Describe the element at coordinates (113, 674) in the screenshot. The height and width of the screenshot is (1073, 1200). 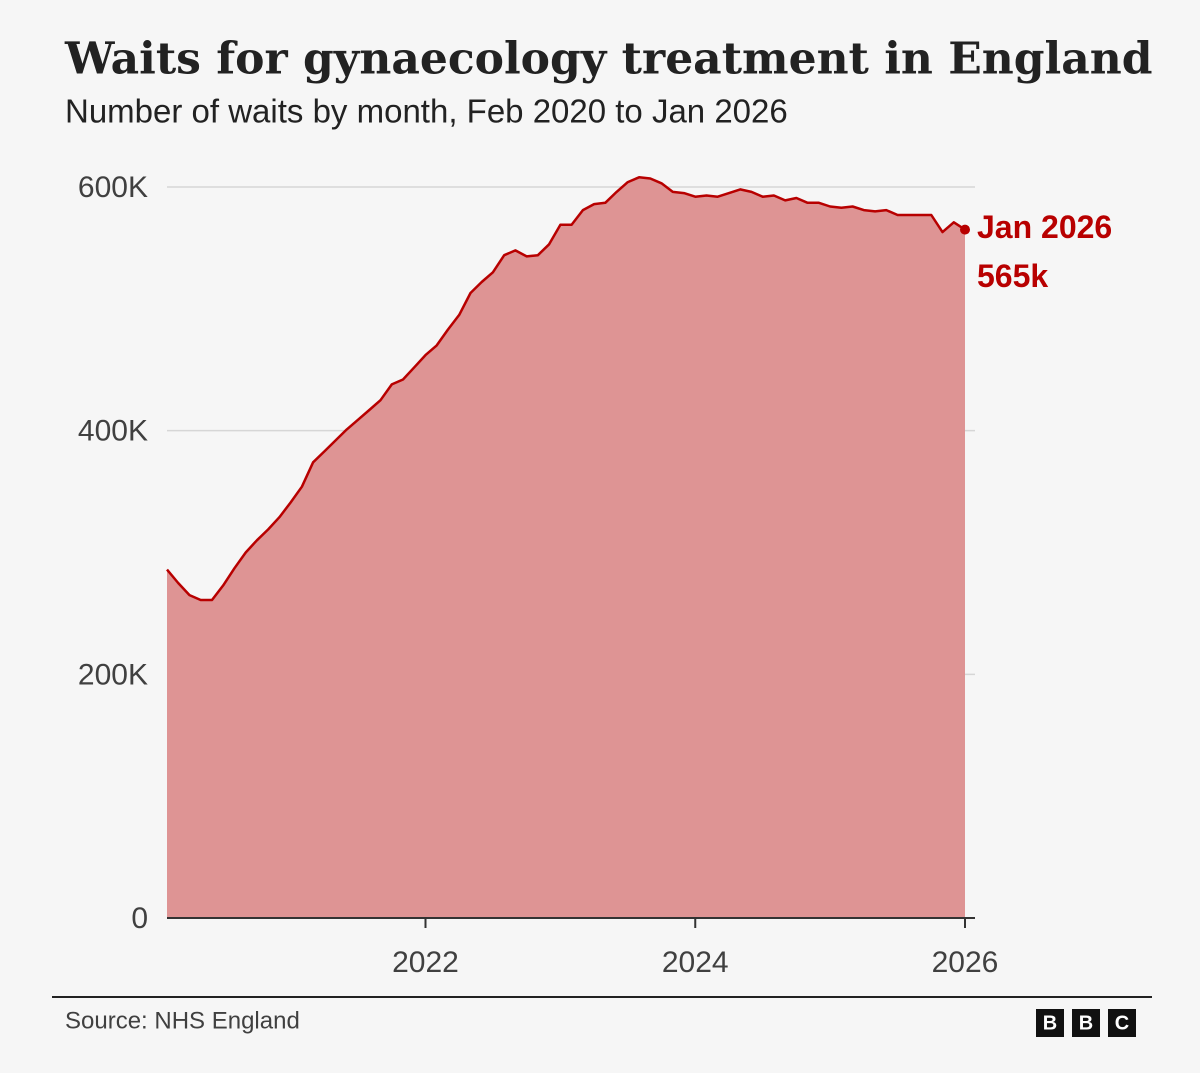
I see `y-tick-label: 200K` at that location.